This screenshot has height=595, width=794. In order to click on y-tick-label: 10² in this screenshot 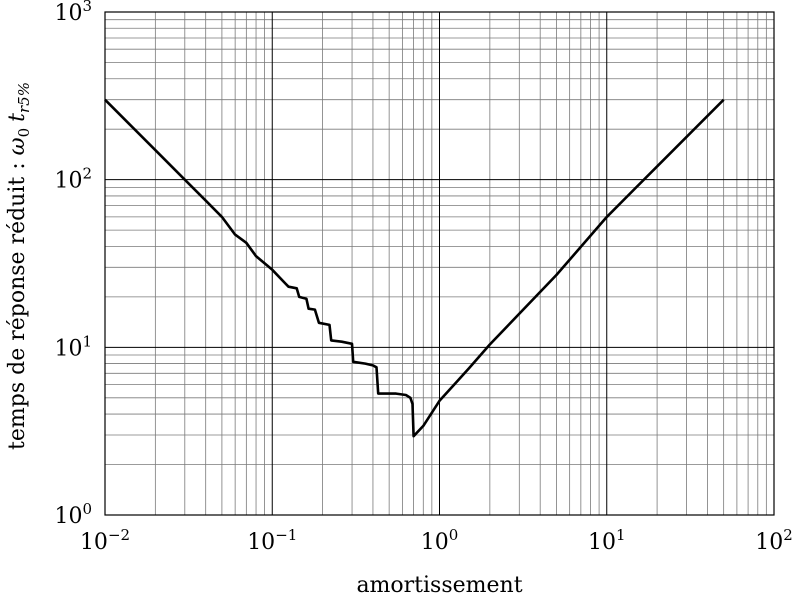, I will do `click(73, 179)`.